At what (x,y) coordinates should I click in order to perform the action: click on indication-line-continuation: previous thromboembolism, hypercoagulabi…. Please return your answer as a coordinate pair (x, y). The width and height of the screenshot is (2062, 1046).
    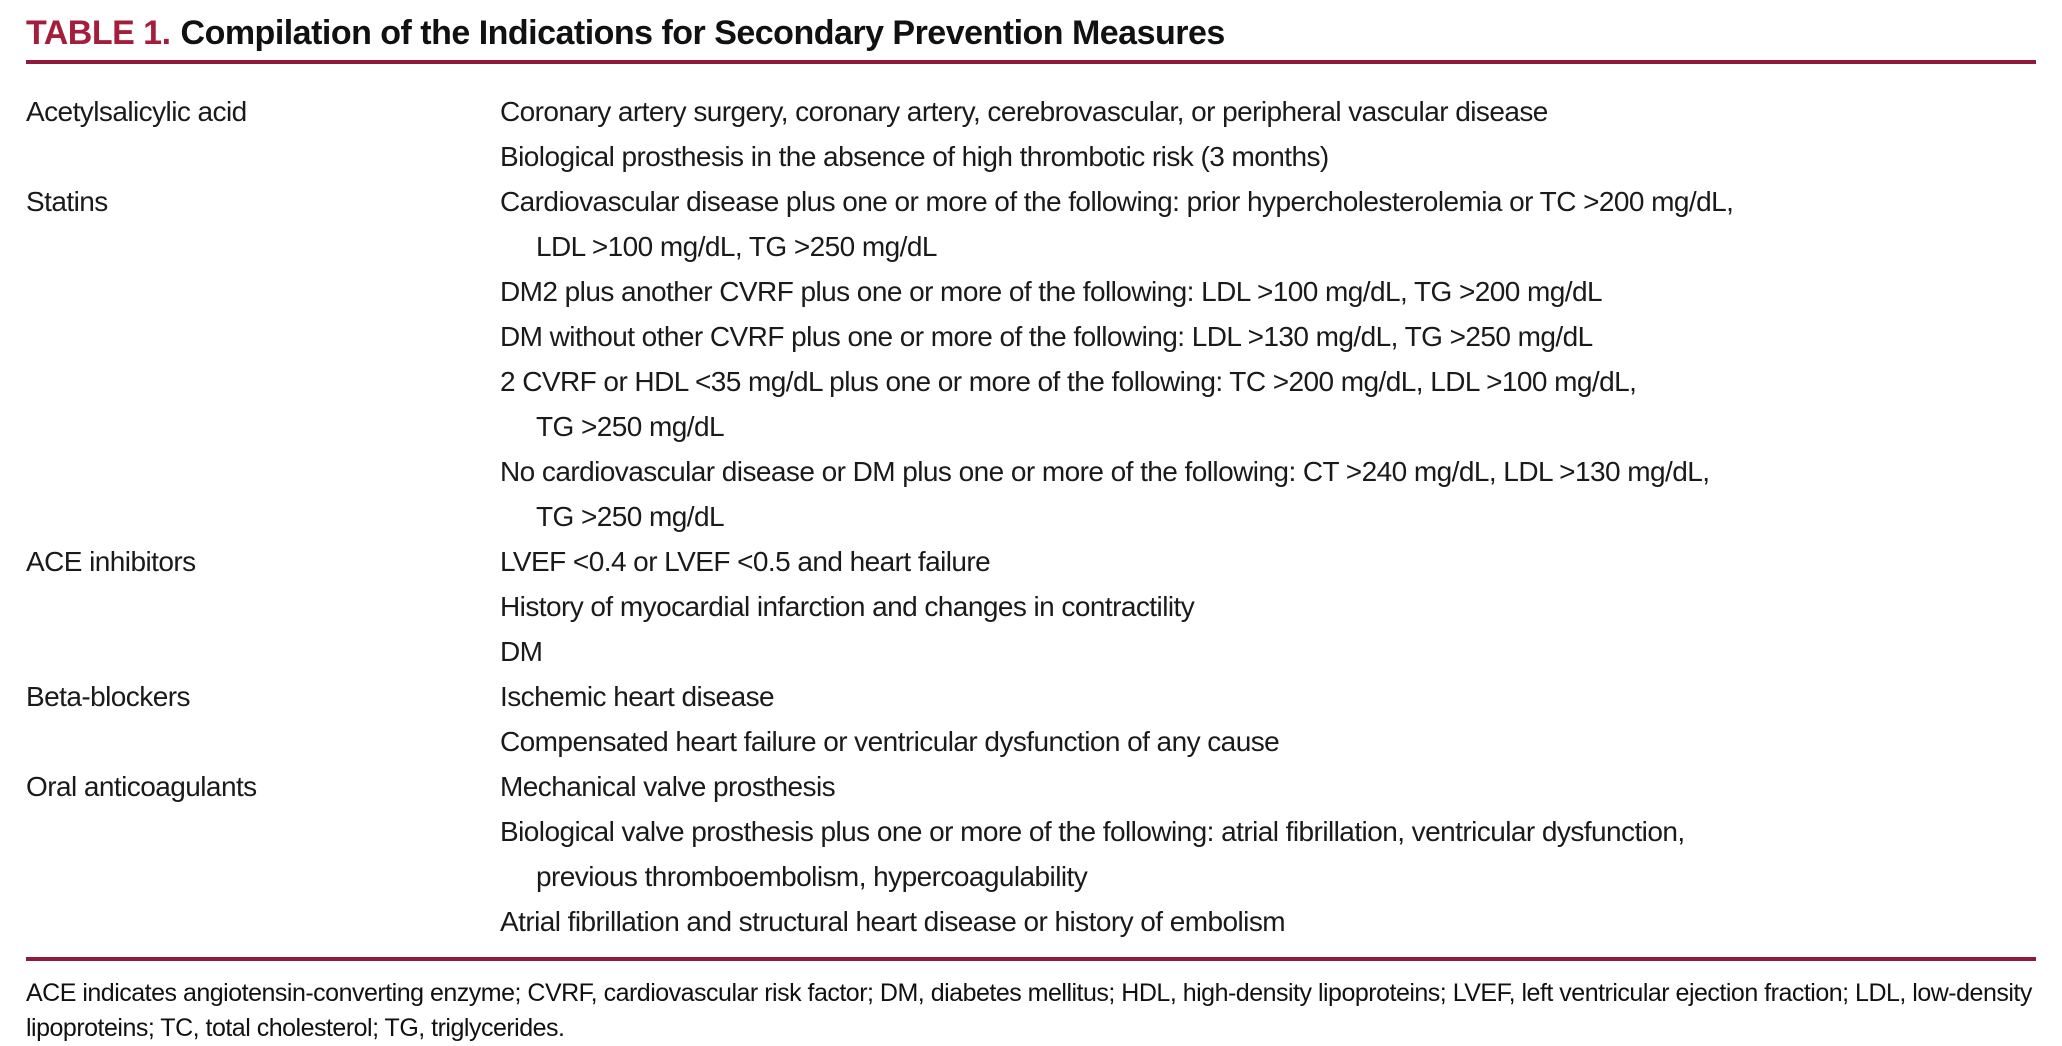
    Looking at the image, I should click on (812, 876).